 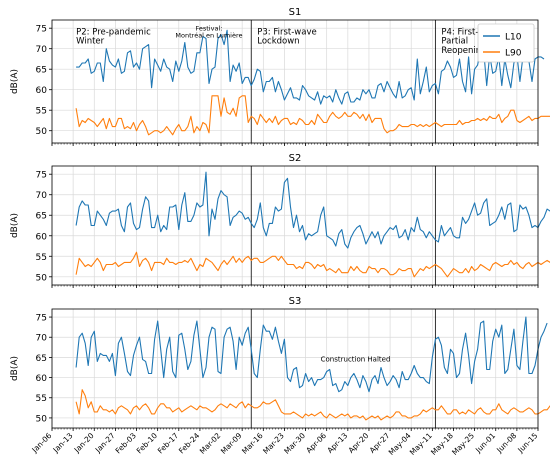 I want to click on legend-label: L90, so click(x=513, y=54).